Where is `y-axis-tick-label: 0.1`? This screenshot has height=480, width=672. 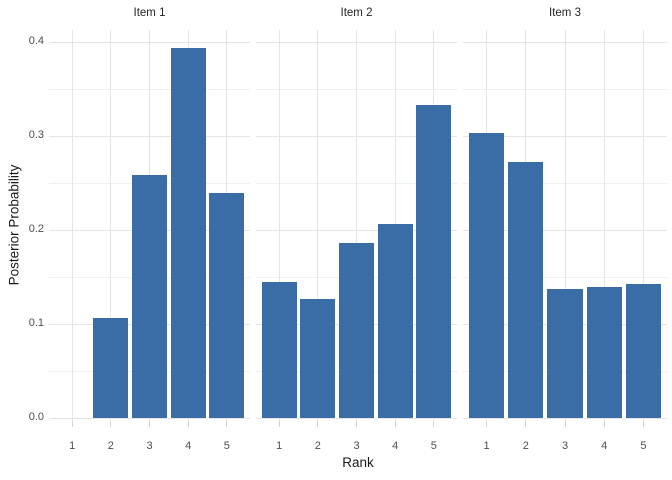
y-axis-tick-label: 0.1 is located at coordinates (36, 323).